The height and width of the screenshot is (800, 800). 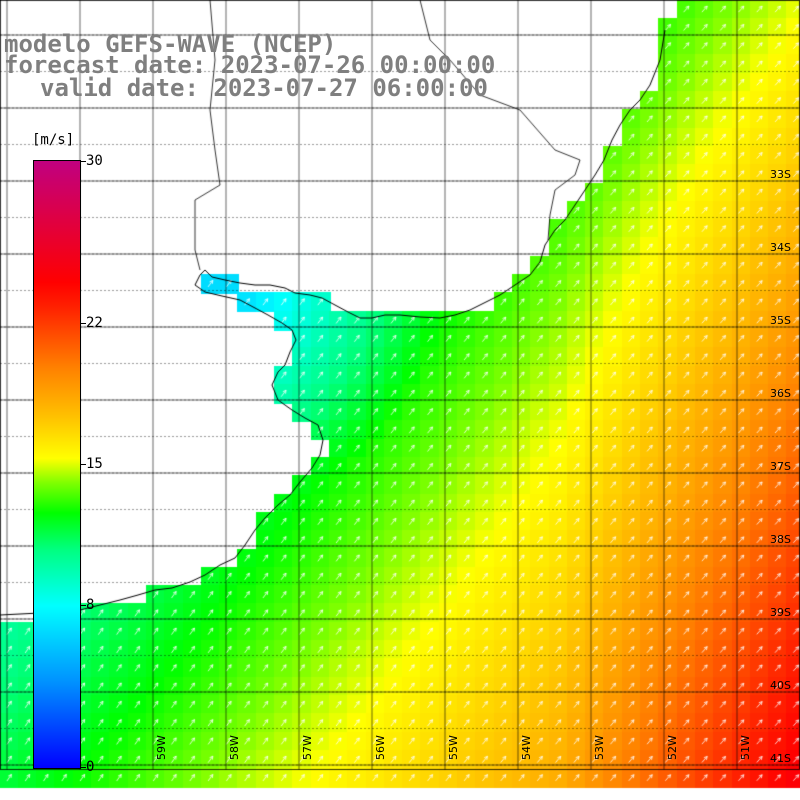 I want to click on latitude-label: 34S, so click(x=780, y=247).